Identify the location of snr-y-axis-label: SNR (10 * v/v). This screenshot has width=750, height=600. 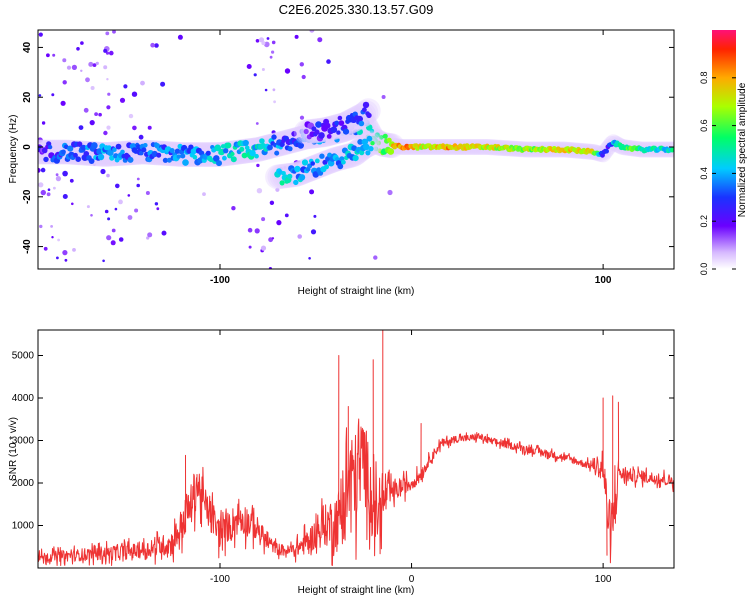
(13, 449).